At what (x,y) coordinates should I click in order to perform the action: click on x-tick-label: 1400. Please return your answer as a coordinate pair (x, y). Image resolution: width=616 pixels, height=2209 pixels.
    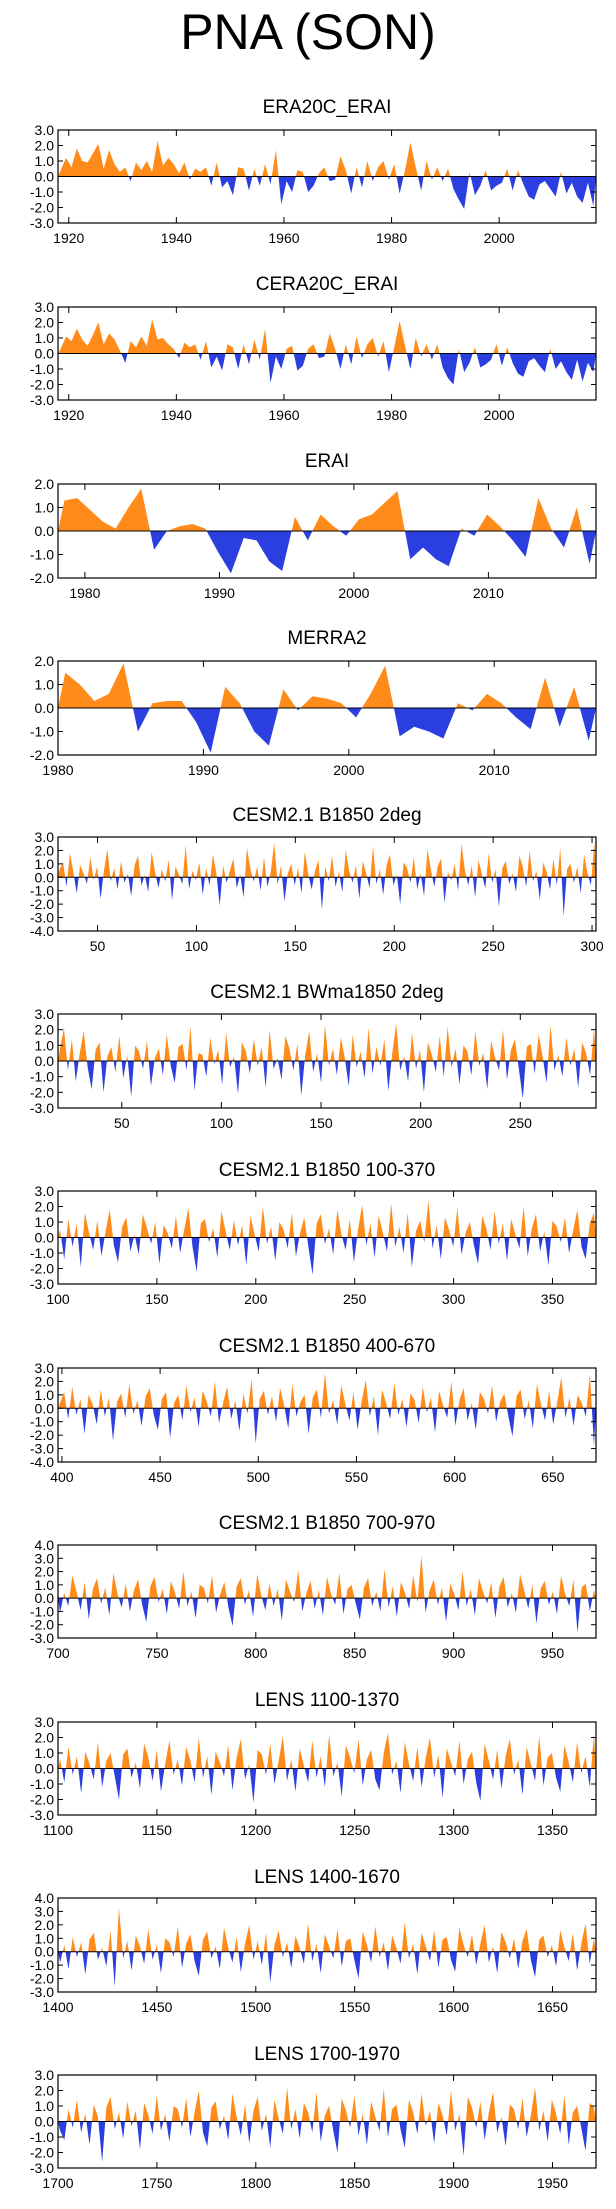
    Looking at the image, I should click on (57, 2007).